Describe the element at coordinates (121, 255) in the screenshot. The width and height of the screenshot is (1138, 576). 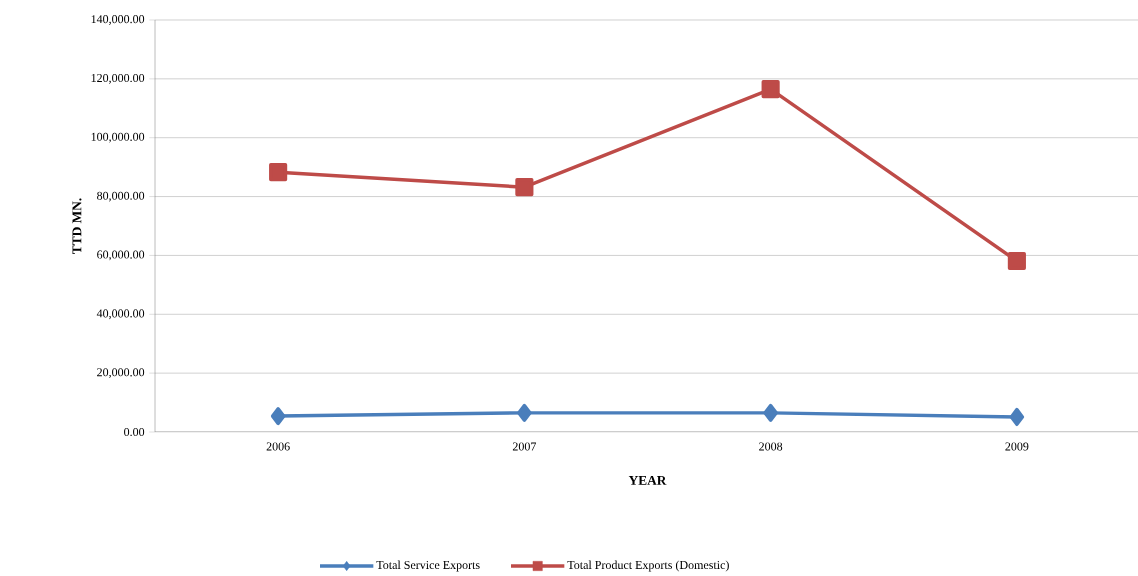
I see `y-tick-label: 60,000.00` at that location.